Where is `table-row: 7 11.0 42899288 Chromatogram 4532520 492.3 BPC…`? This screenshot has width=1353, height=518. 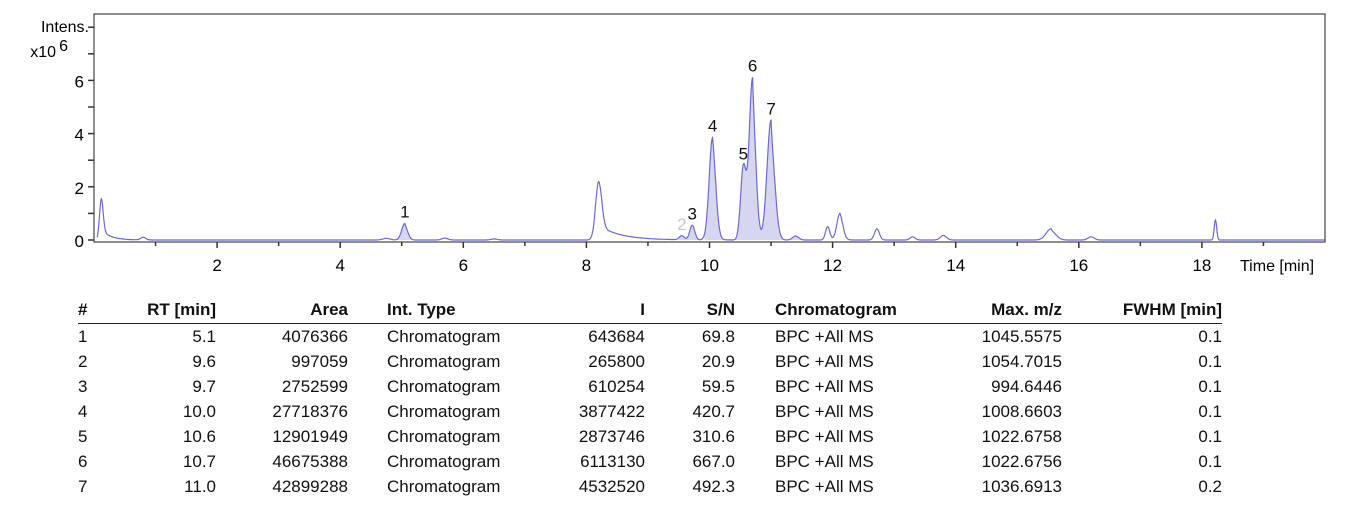 table-row: 7 11.0 42899288 Chromatogram 4532520 492.3 BPC… is located at coordinates (650, 486).